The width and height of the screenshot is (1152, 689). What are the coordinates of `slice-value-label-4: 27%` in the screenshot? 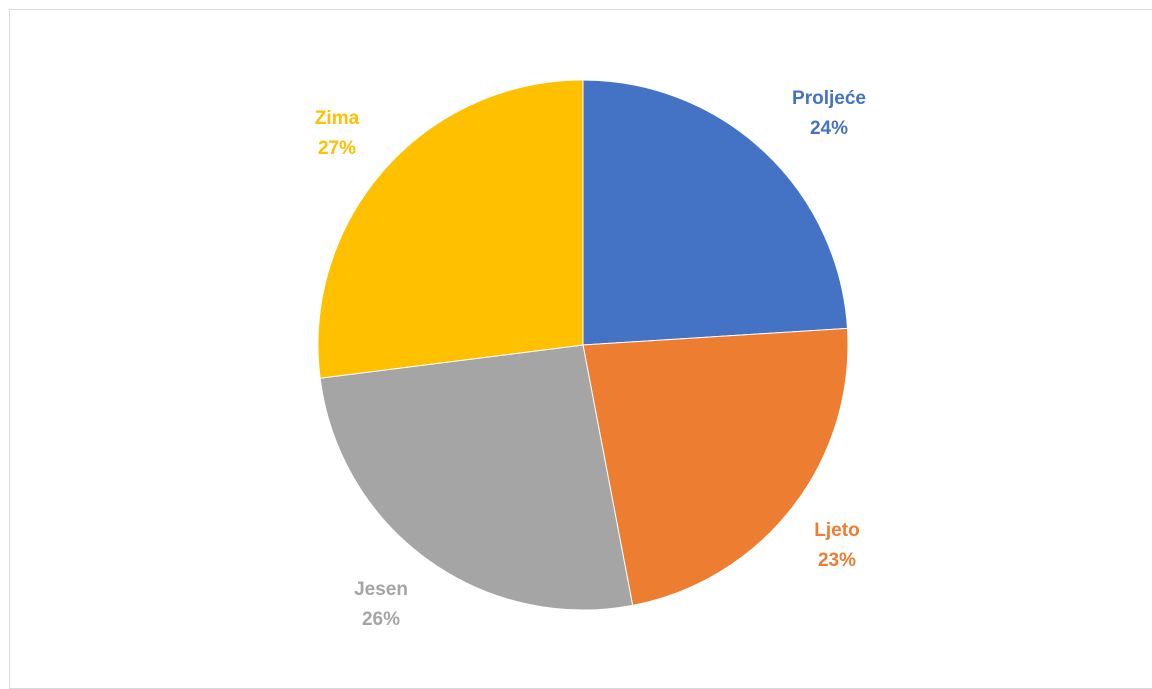 It's located at (337, 148).